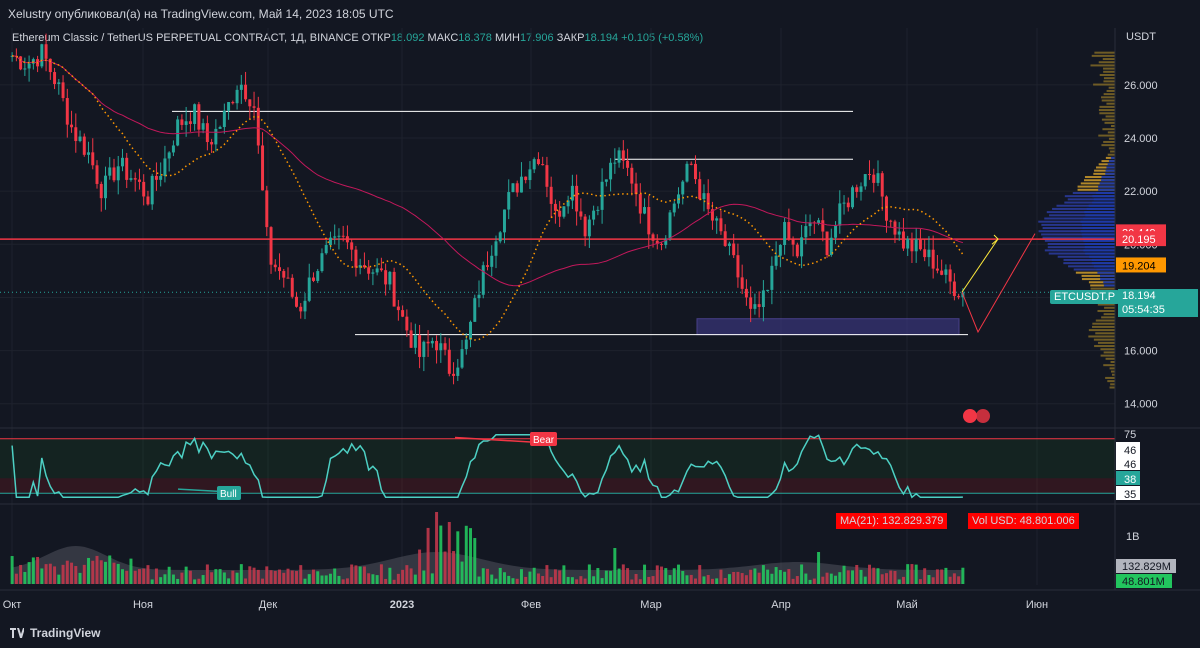 The height and width of the screenshot is (648, 1200). I want to click on tradingview-logo: TradingView, so click(55, 633).